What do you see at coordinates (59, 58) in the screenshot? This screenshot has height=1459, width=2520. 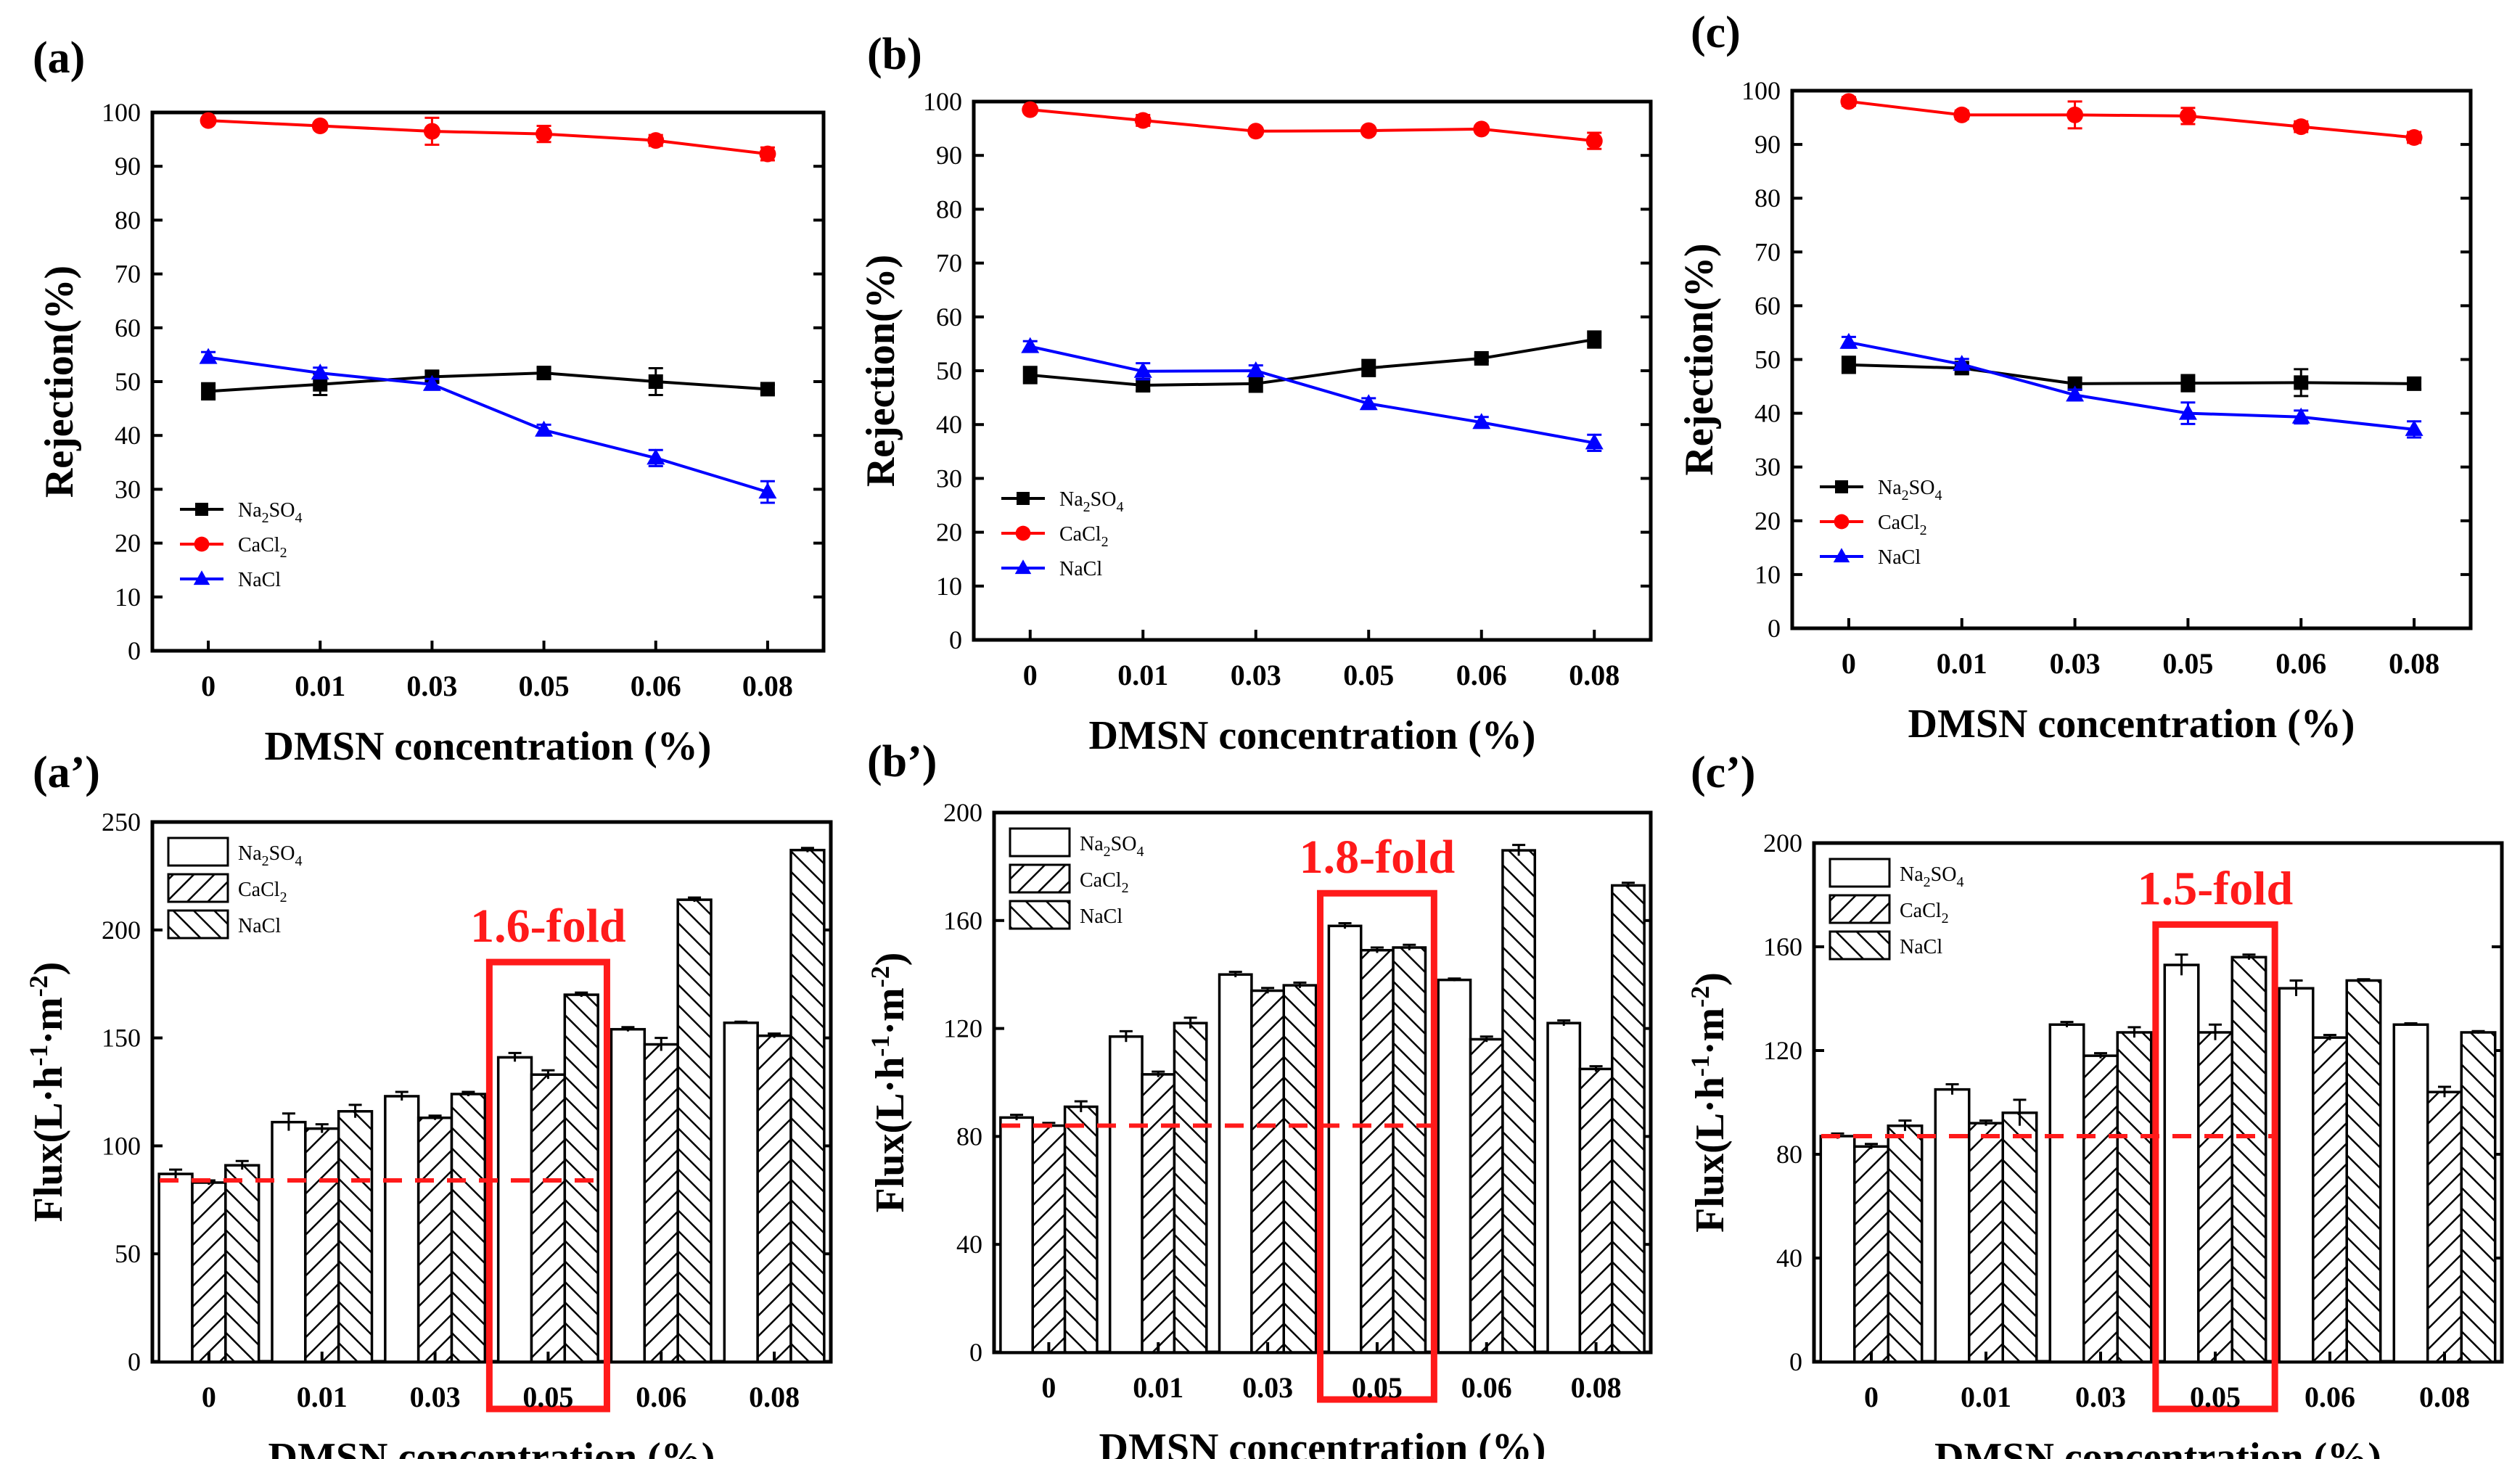 I see `panel-label: (a)` at bounding box center [59, 58].